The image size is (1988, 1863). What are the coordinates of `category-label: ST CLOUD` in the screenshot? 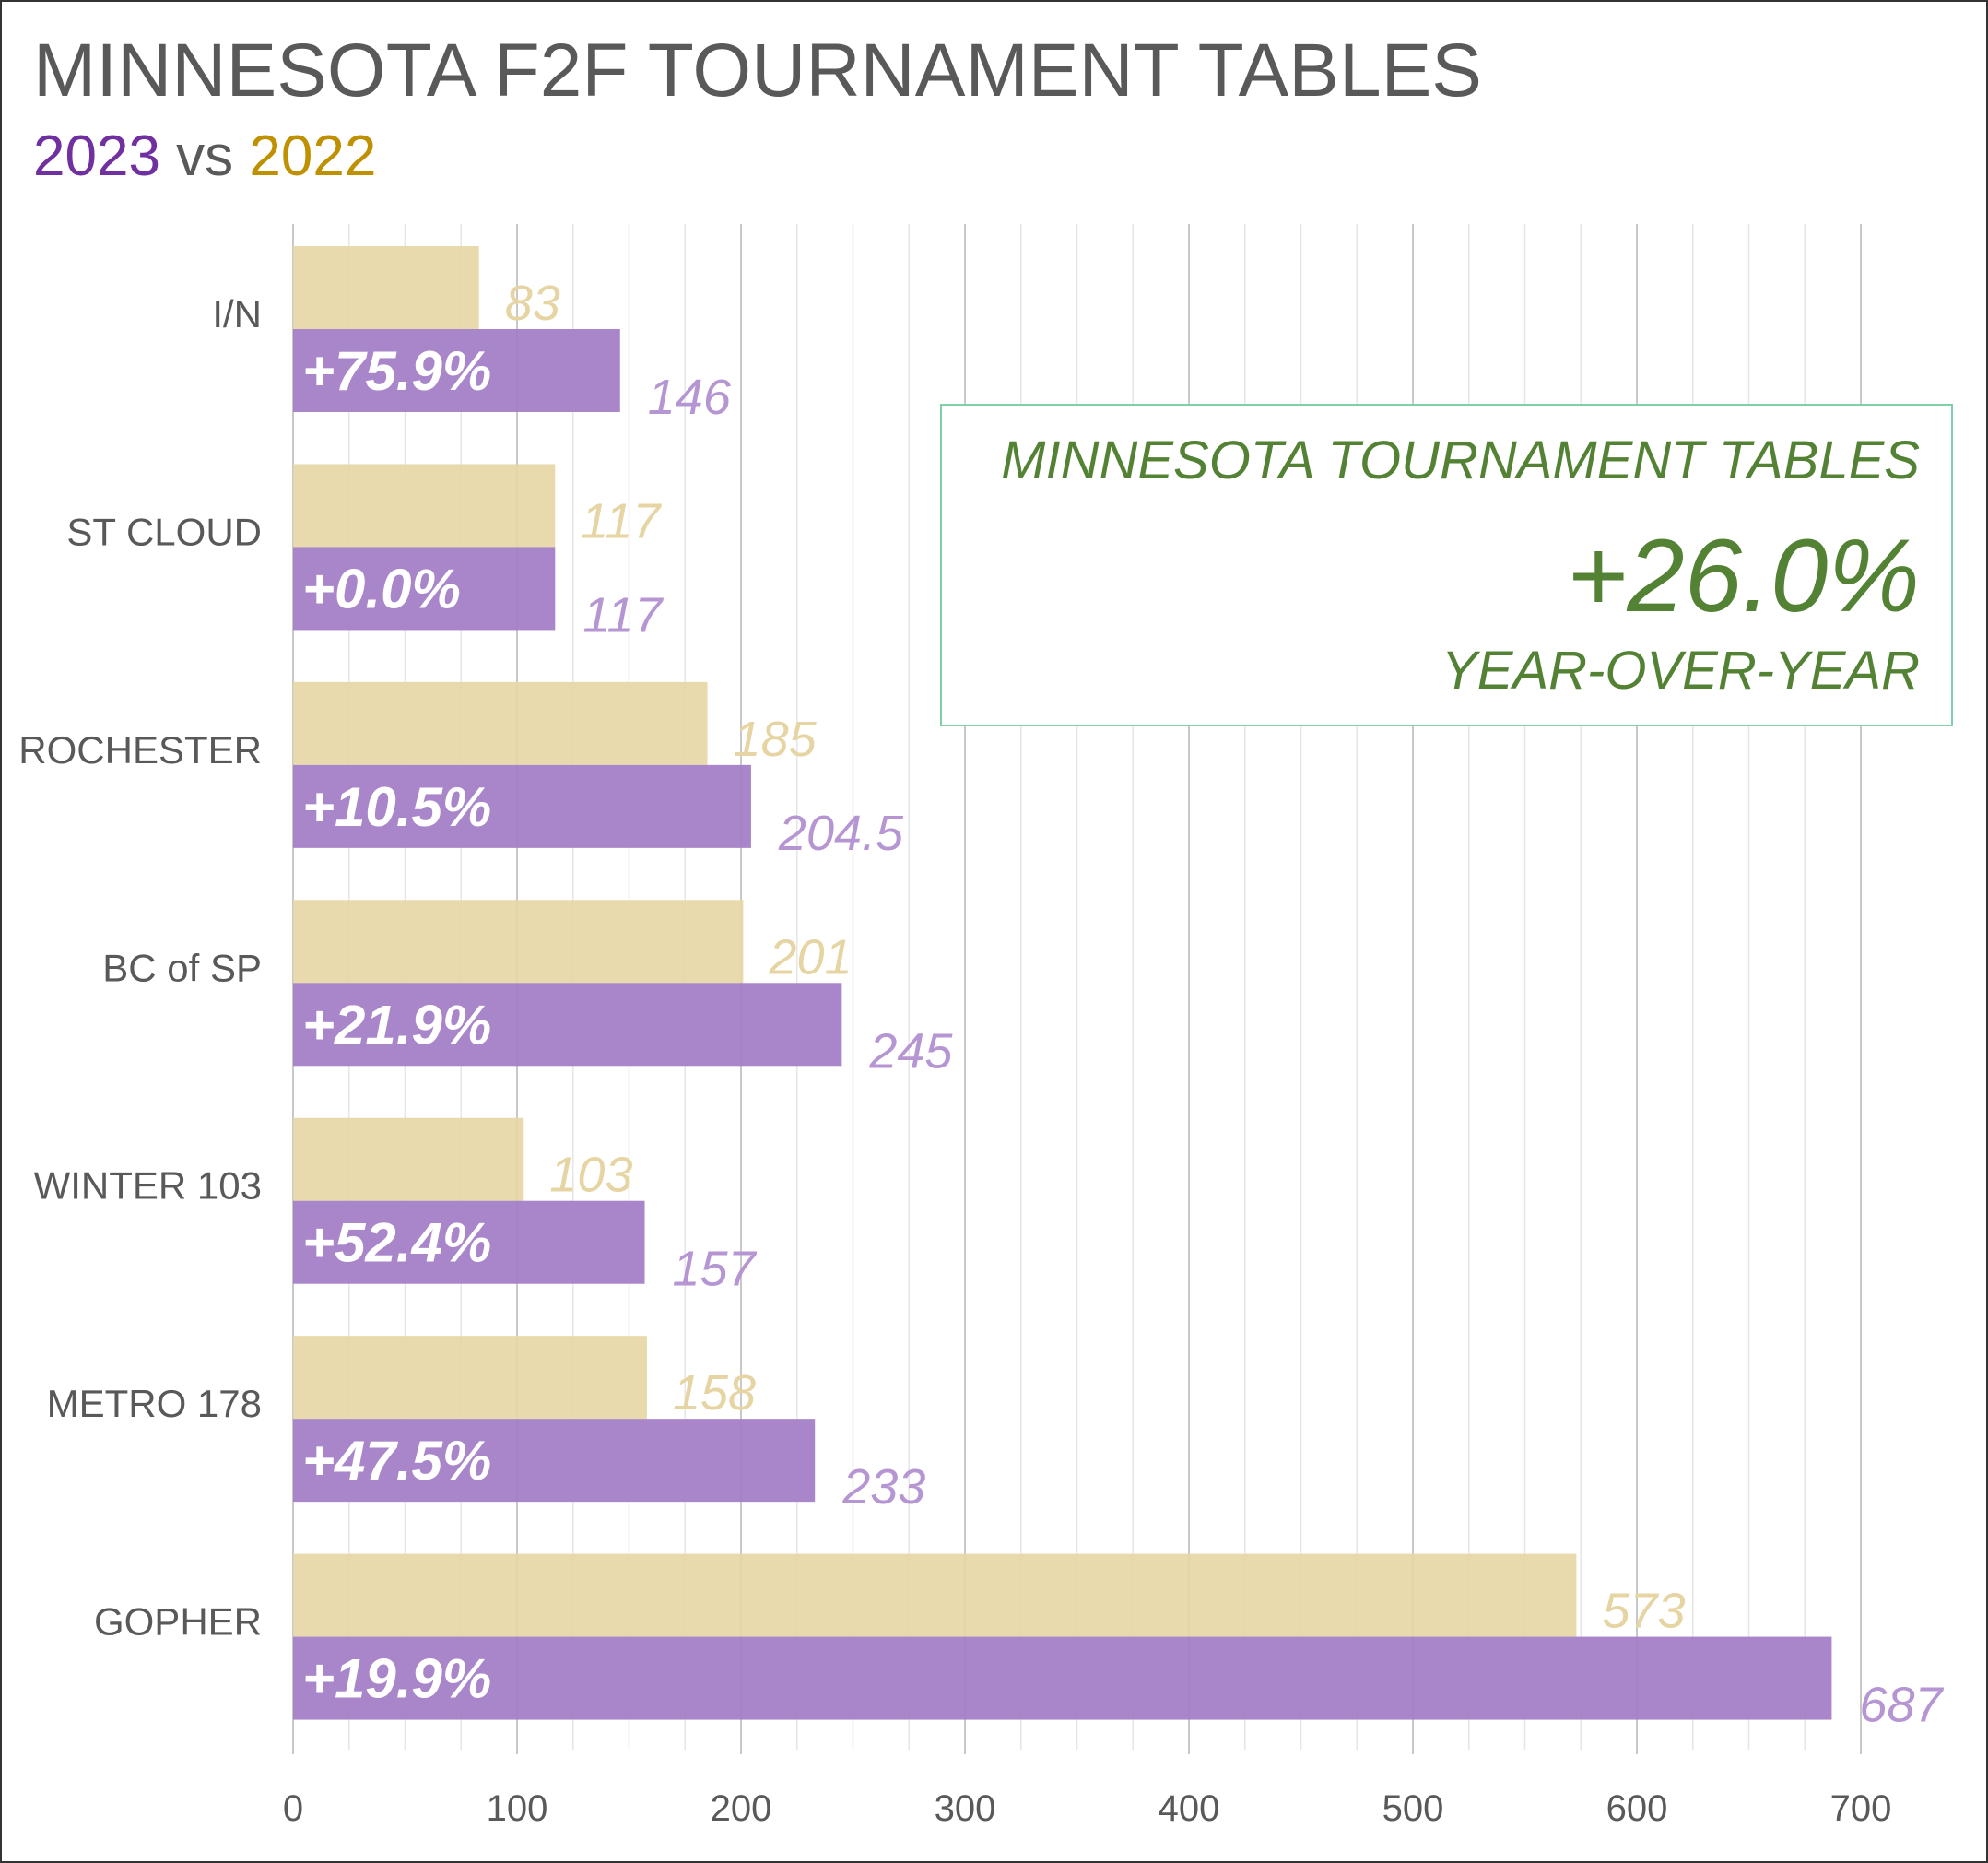 It's located at (164, 531).